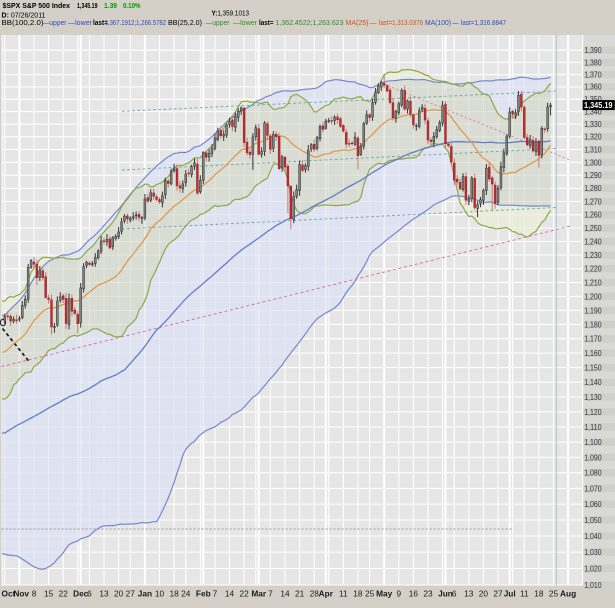 The image size is (615, 608). Describe the element at coordinates (593, 175) in the screenshot. I see `svg-text: 1,290` at that location.